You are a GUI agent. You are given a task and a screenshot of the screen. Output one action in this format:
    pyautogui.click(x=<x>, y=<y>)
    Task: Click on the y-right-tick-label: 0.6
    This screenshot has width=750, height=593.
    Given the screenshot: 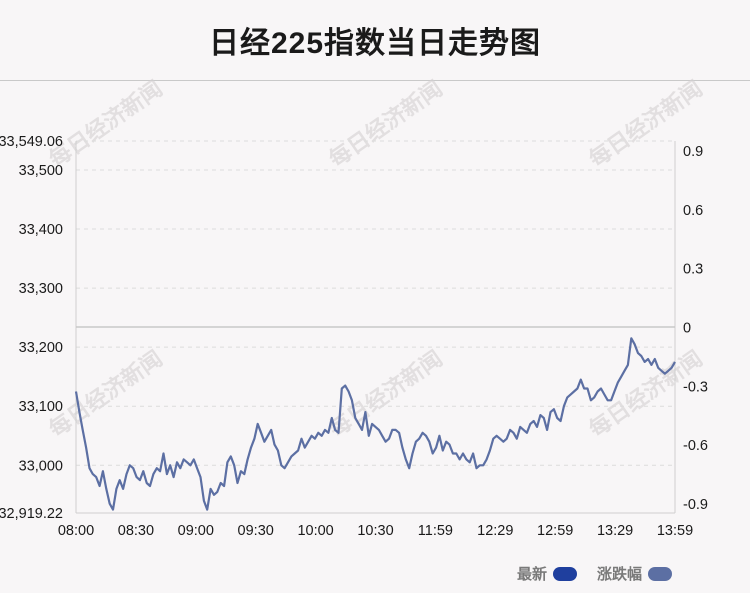 What is the action you would take?
    pyautogui.click(x=693, y=211)
    